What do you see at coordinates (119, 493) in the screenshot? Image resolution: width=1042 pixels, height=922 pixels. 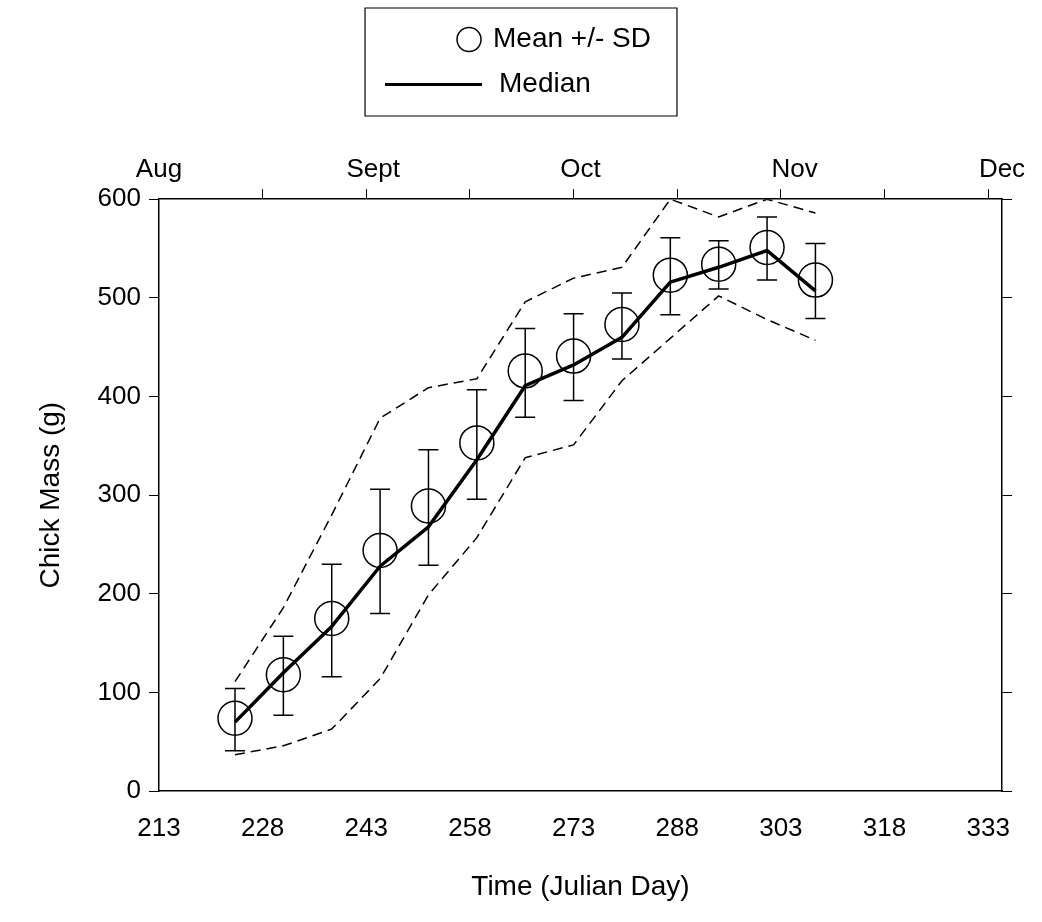 I see `y-tick-label: 300` at bounding box center [119, 493].